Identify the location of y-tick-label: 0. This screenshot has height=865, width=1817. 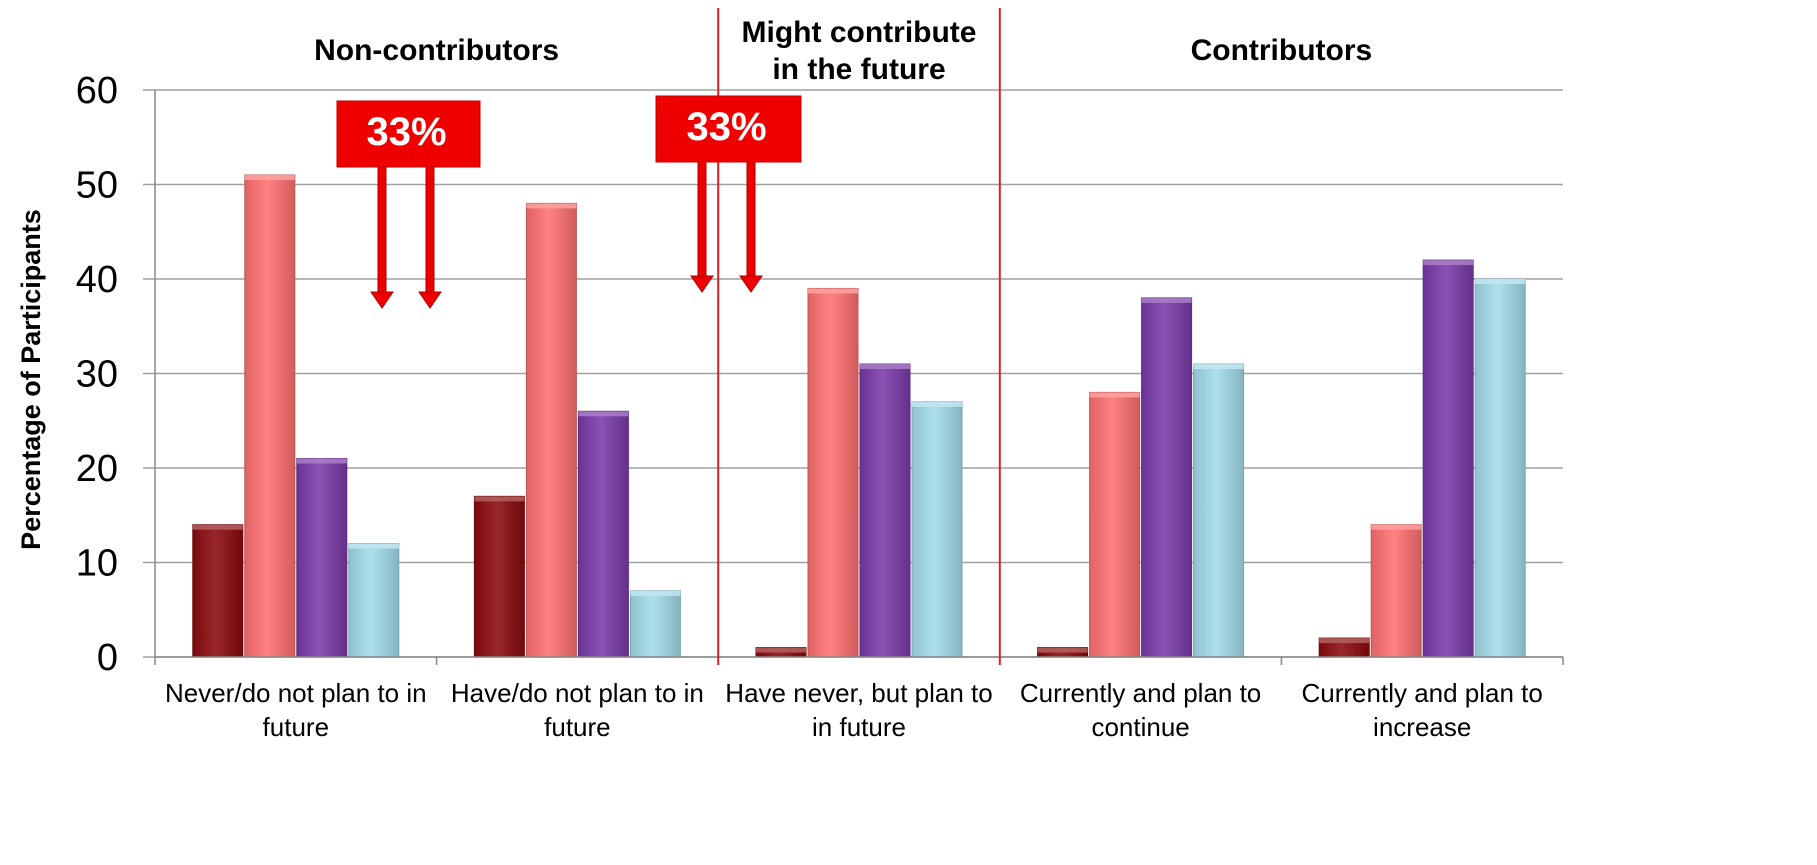
(107, 658).